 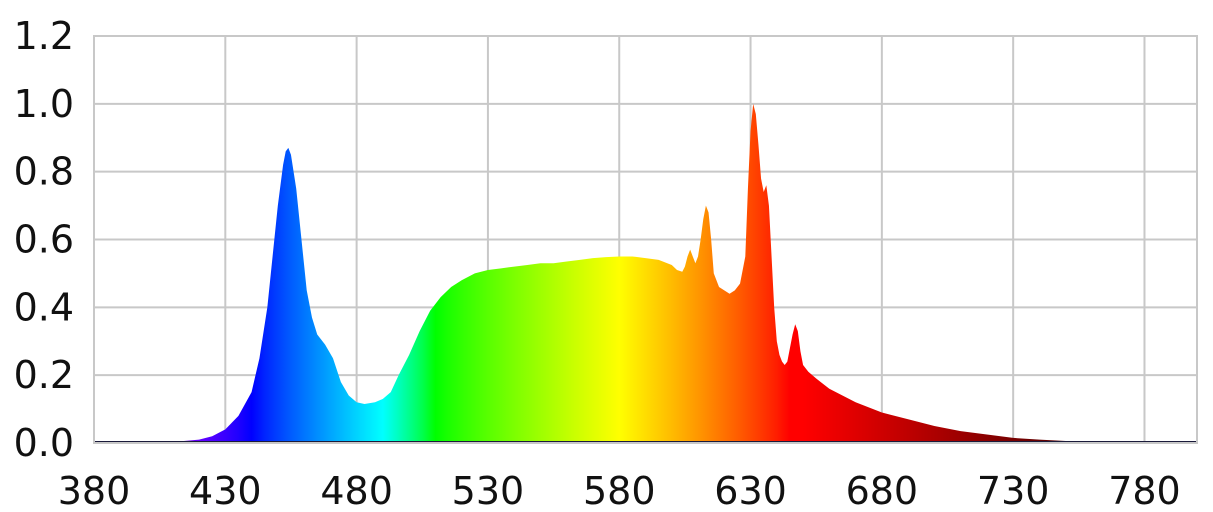 I want to click on y-tick-label: 0.0, so click(x=44, y=443).